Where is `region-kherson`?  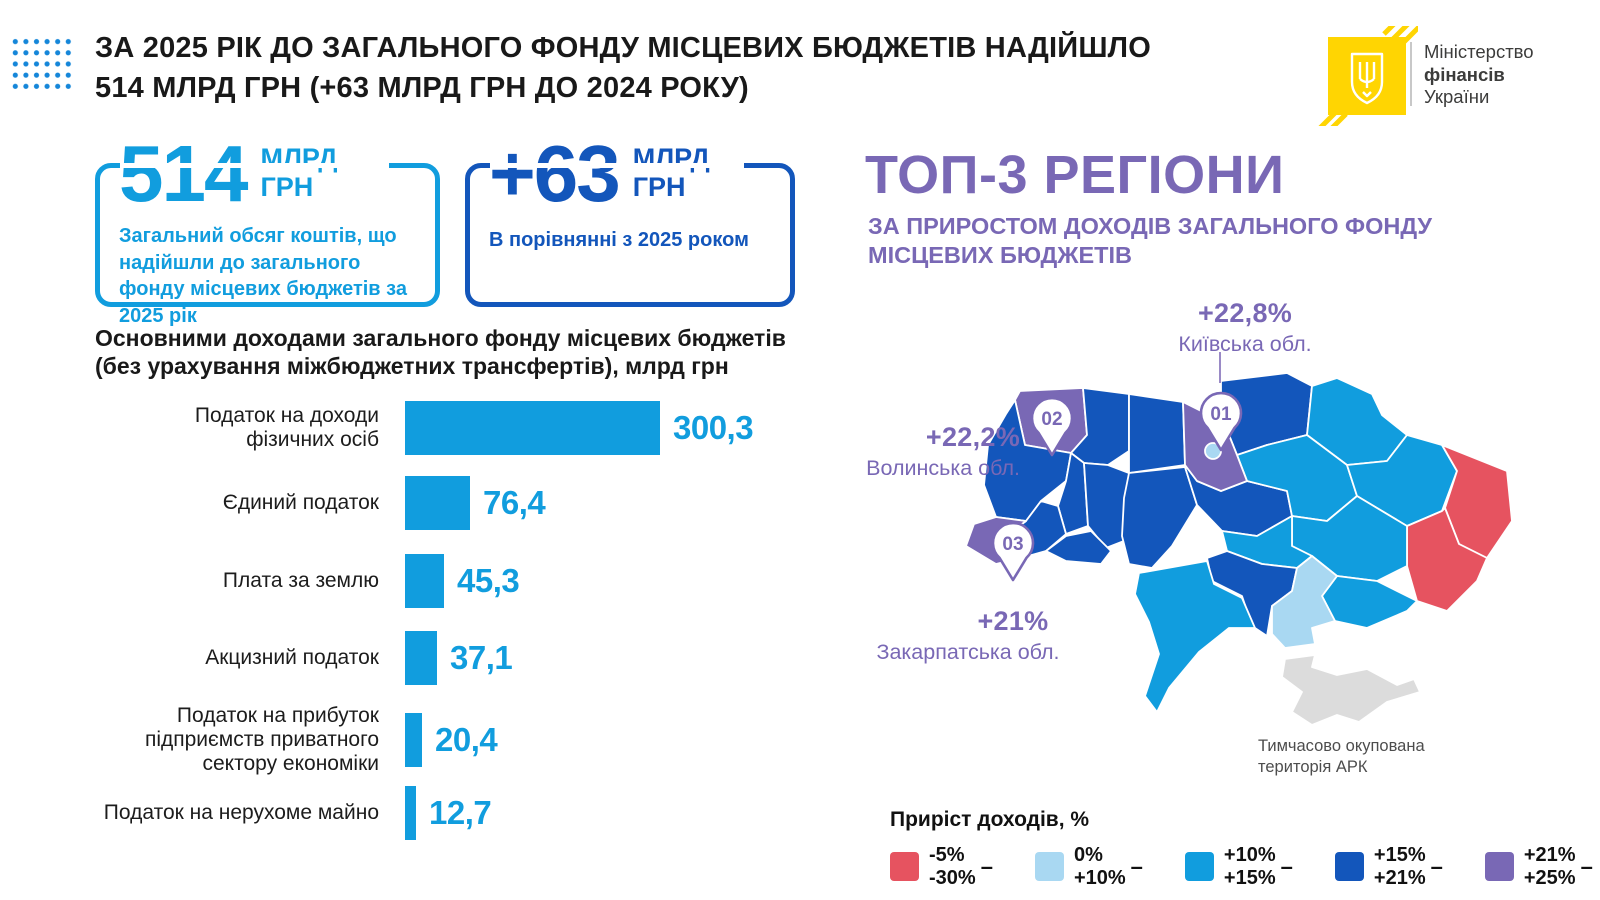
region-kherson is located at coordinates (1304, 602).